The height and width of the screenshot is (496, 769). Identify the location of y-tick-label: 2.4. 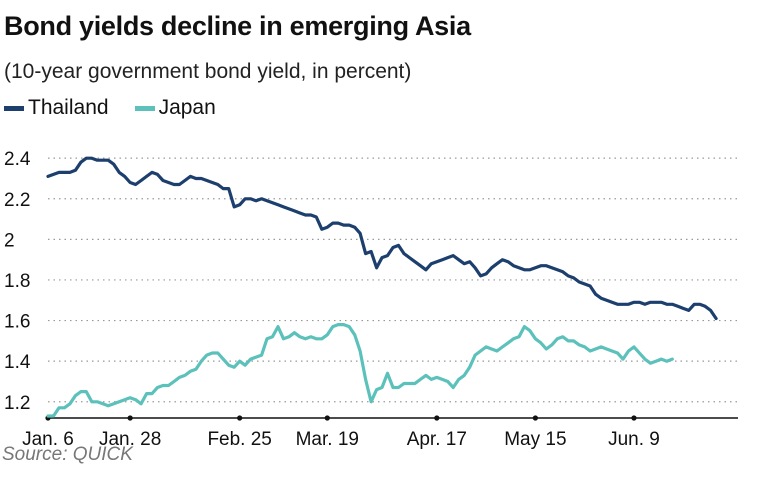
(17, 159).